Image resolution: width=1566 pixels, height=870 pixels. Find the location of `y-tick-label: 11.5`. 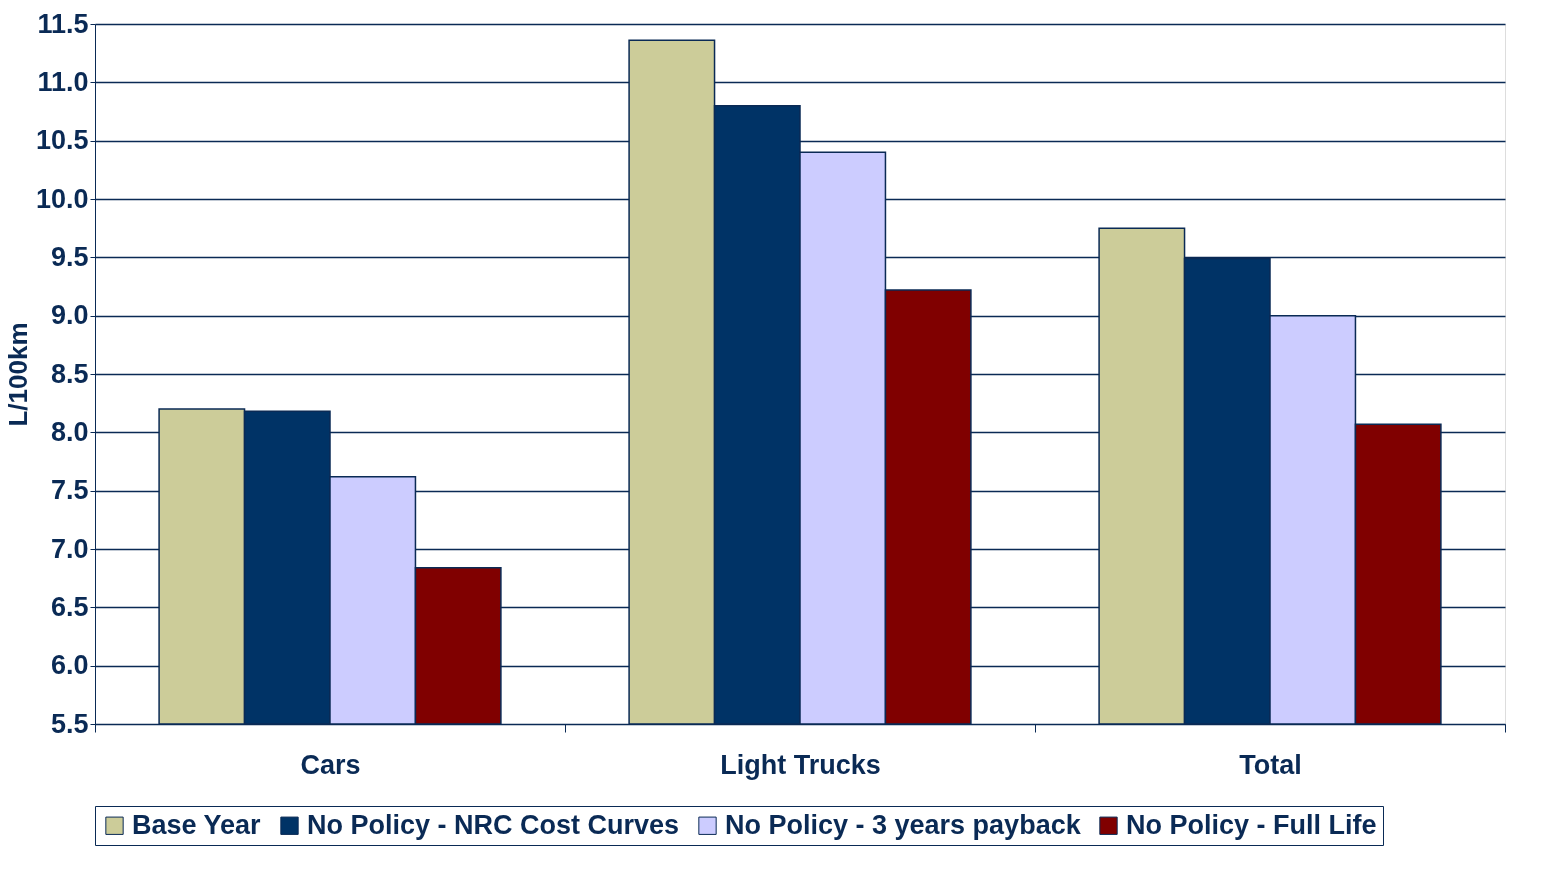

y-tick-label: 11.5 is located at coordinates (63, 23).